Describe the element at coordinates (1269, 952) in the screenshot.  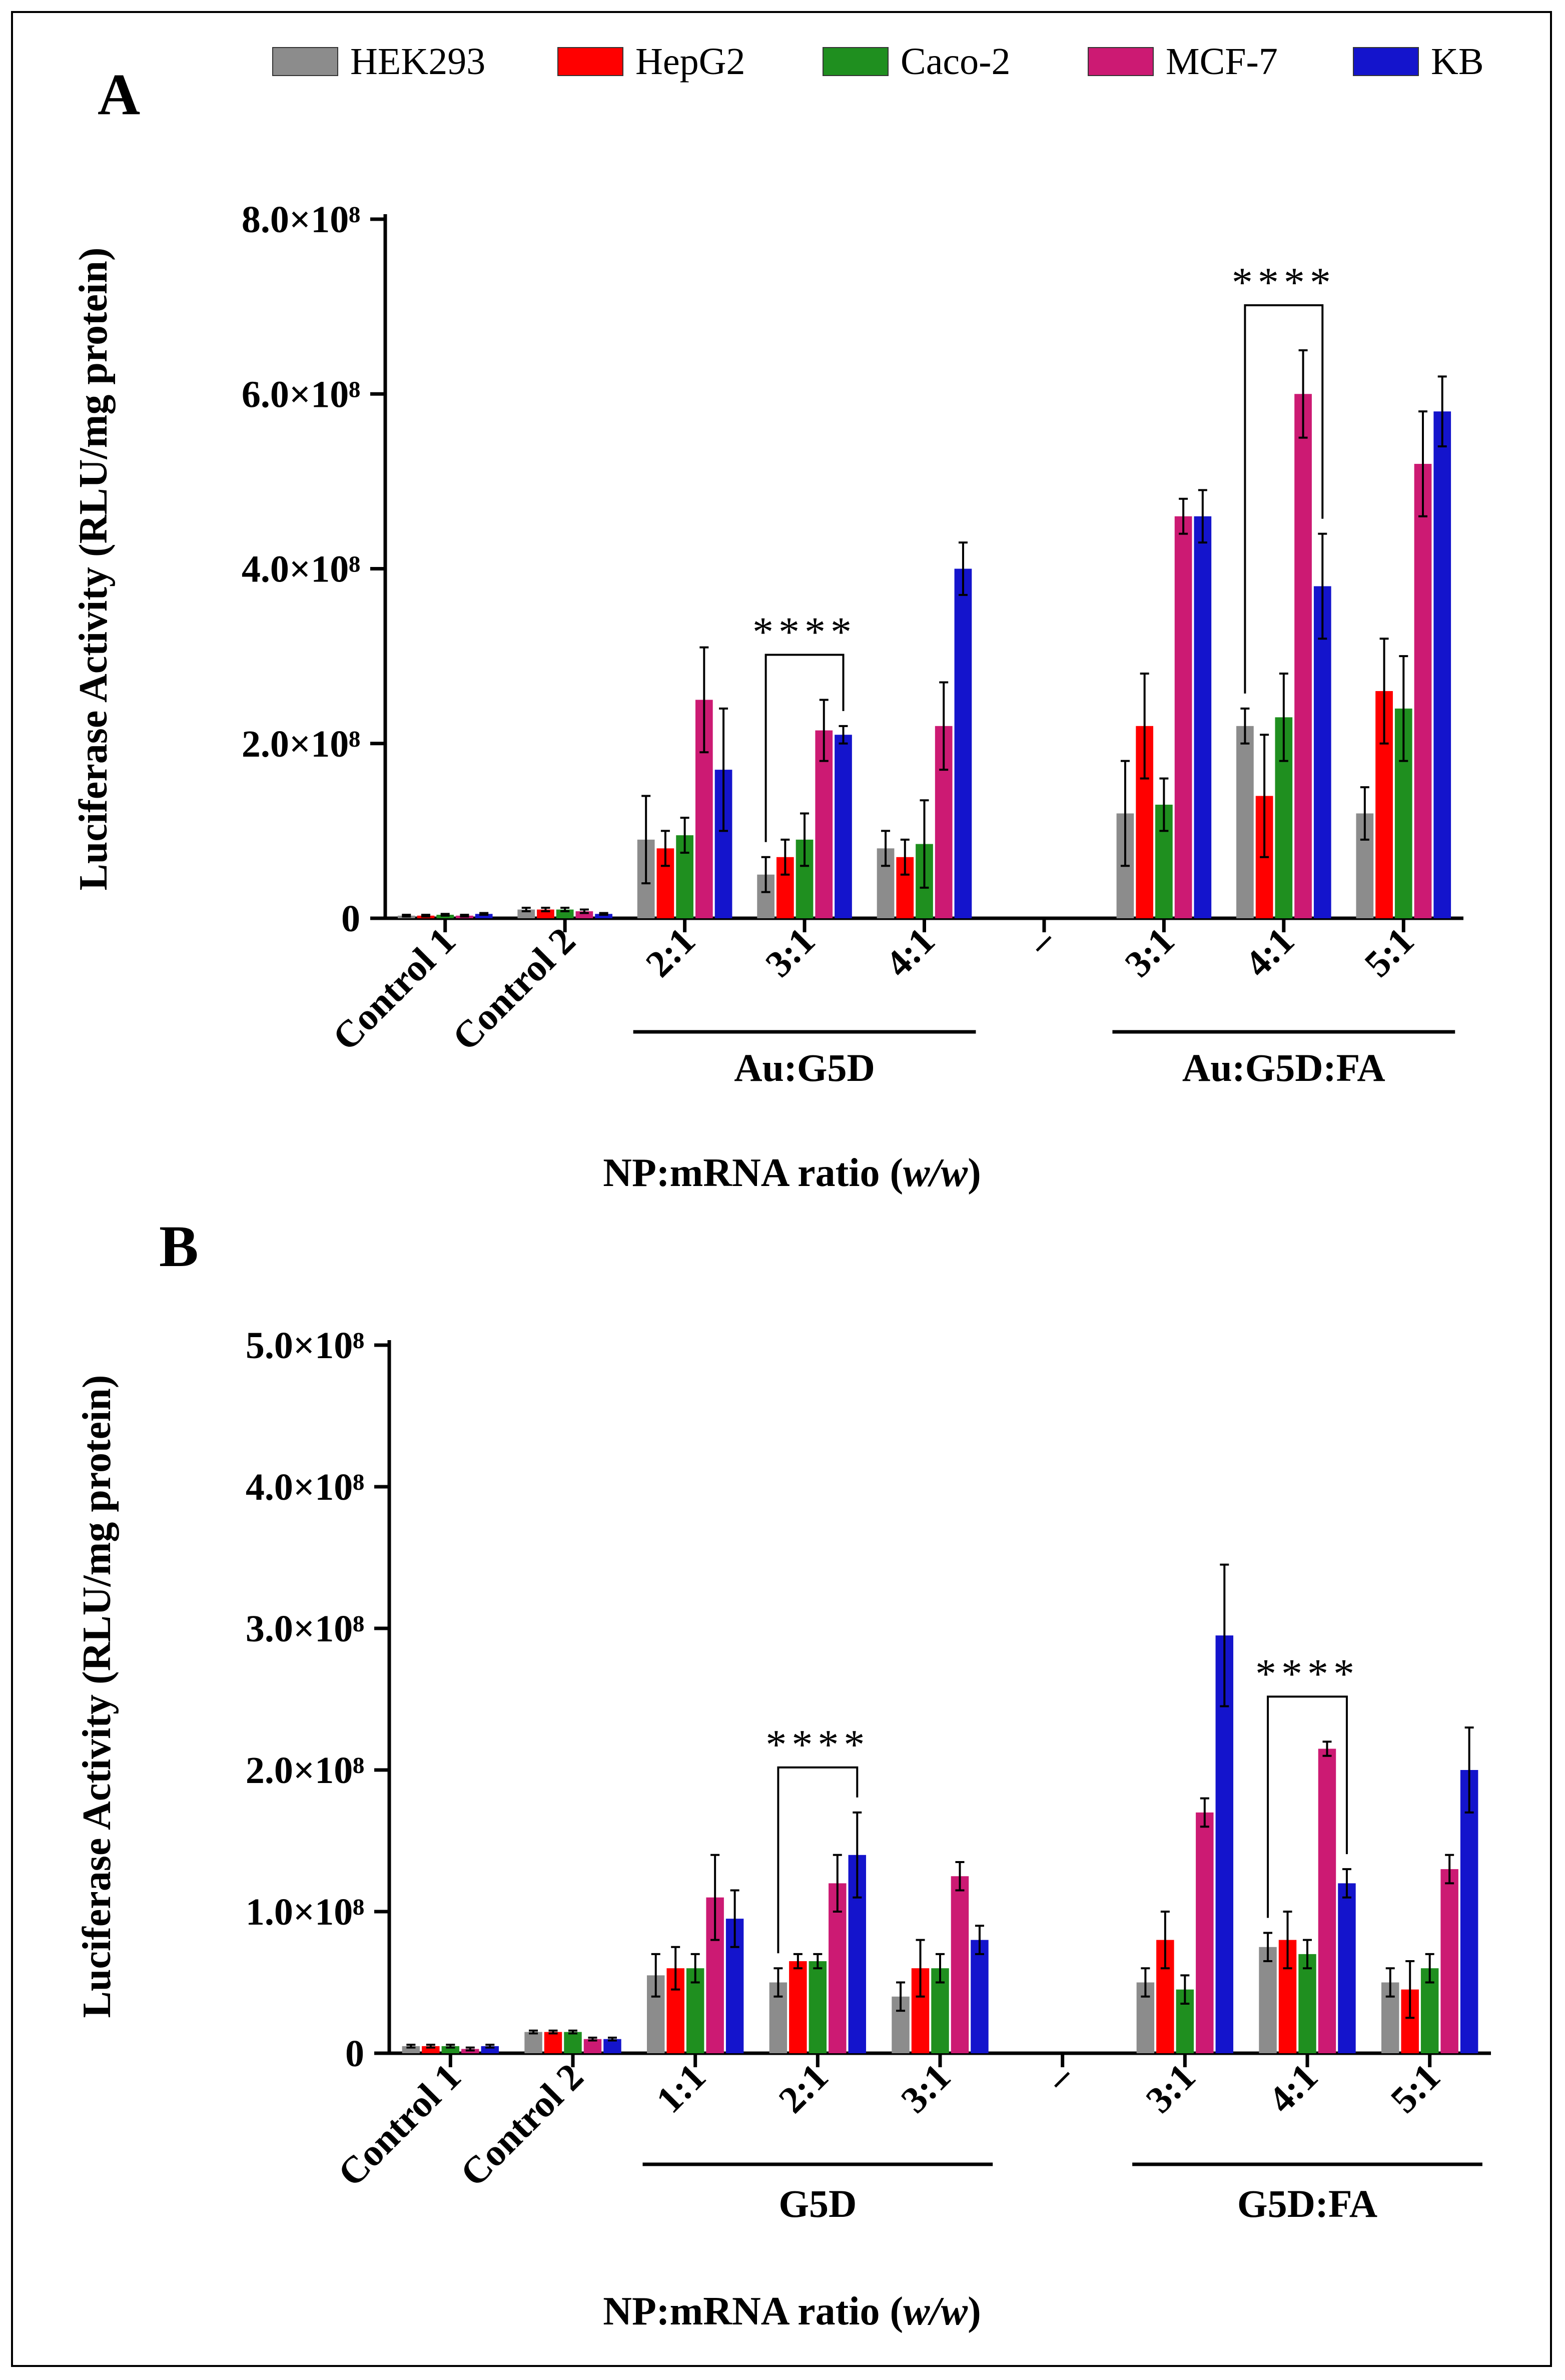
I see `panel-a-x-tick-label-7: 4:1` at that location.